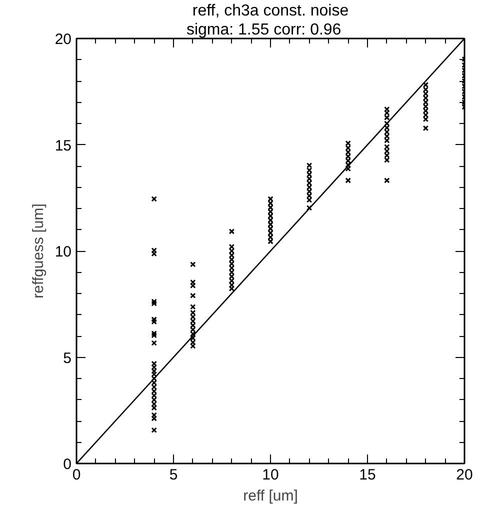 The image size is (480, 519). What do you see at coordinates (264, 30) in the screenshot?
I see `chart-subtitle: sigma: 1.55 corr: 0.96` at bounding box center [264, 30].